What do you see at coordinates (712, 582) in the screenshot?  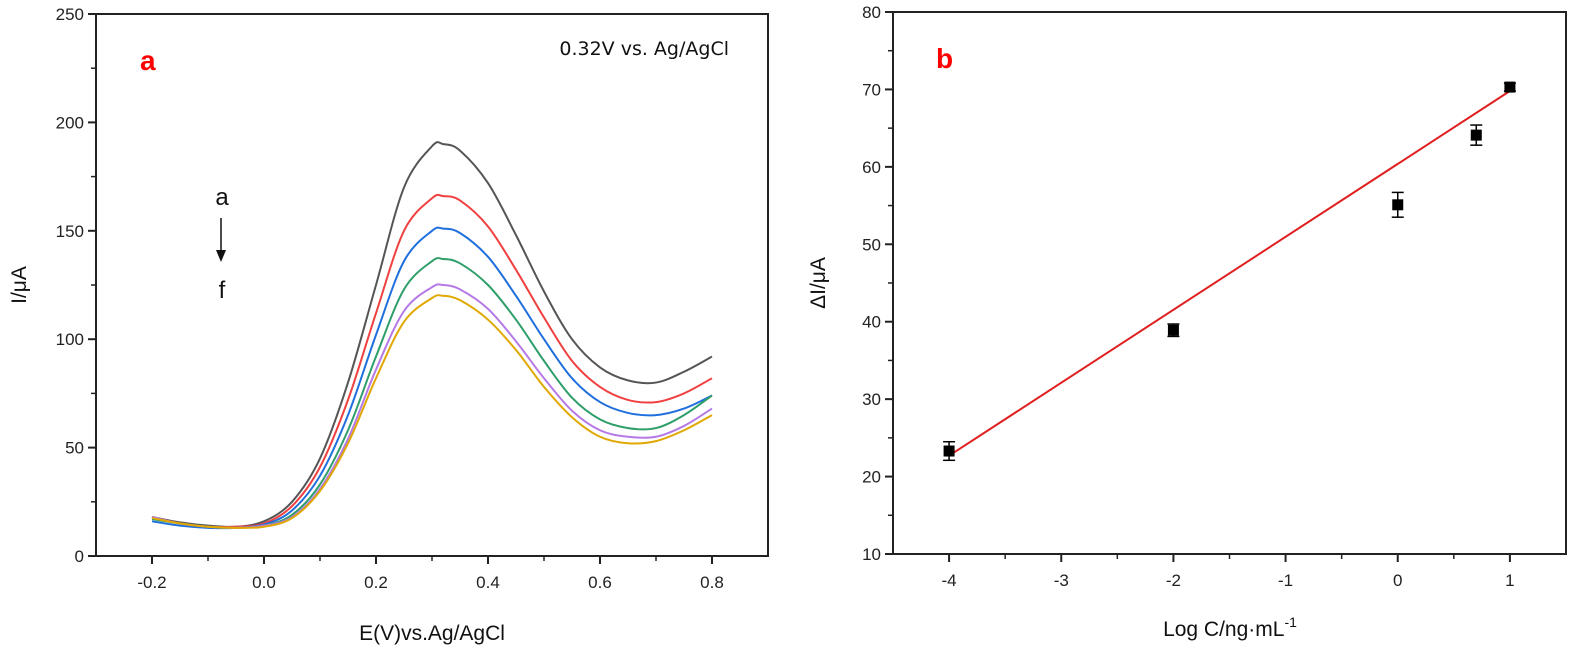 I see `x-tick-label: 0.8` at bounding box center [712, 582].